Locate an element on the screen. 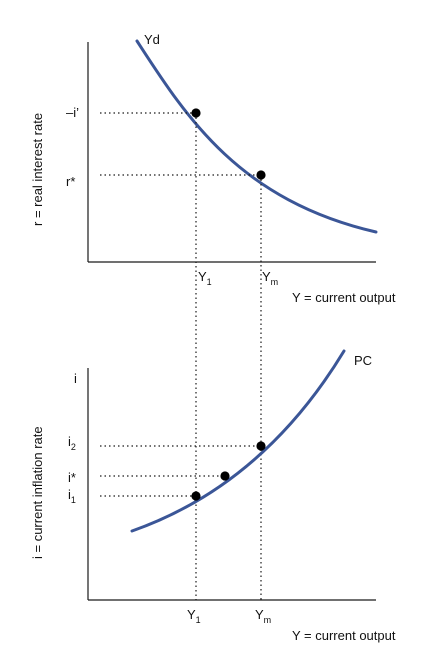 This screenshot has height=666, width=441. tick-label-i-star: i* is located at coordinates (72, 477).